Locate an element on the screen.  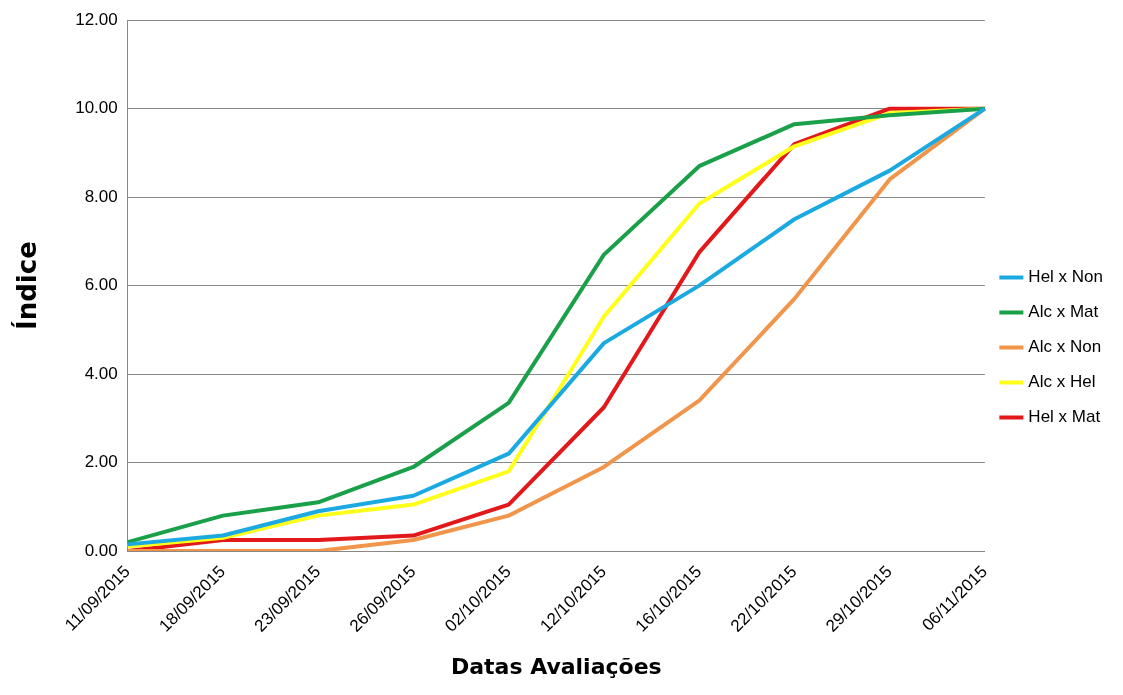
y-tick-label: 0.00 is located at coordinates (101, 550).